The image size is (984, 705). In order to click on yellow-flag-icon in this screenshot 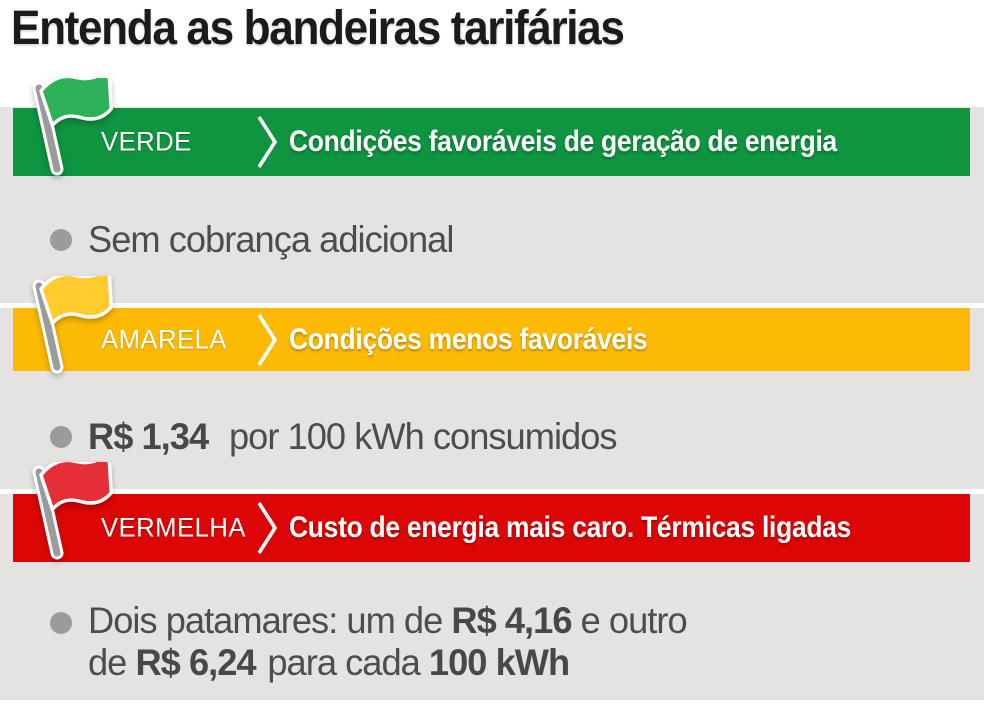, I will do `click(72, 325)`.